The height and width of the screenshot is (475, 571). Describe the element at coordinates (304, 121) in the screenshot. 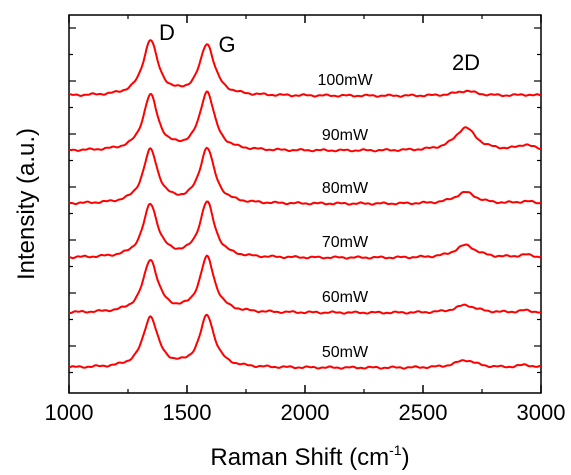

I see `spectrum-line-90mW` at that location.